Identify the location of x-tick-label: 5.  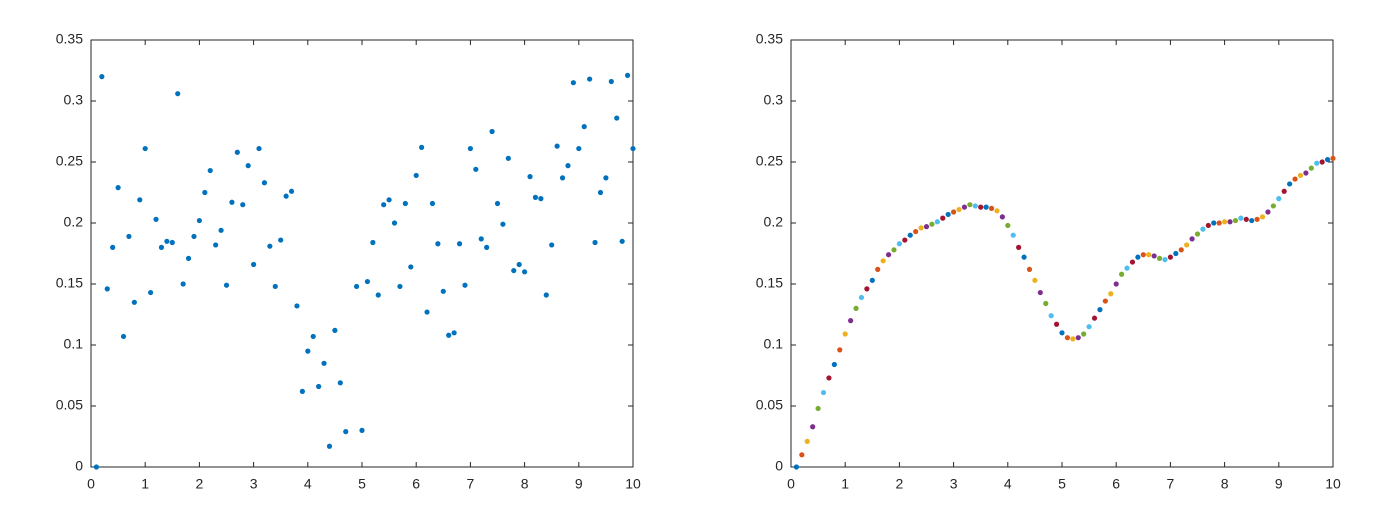
(362, 484).